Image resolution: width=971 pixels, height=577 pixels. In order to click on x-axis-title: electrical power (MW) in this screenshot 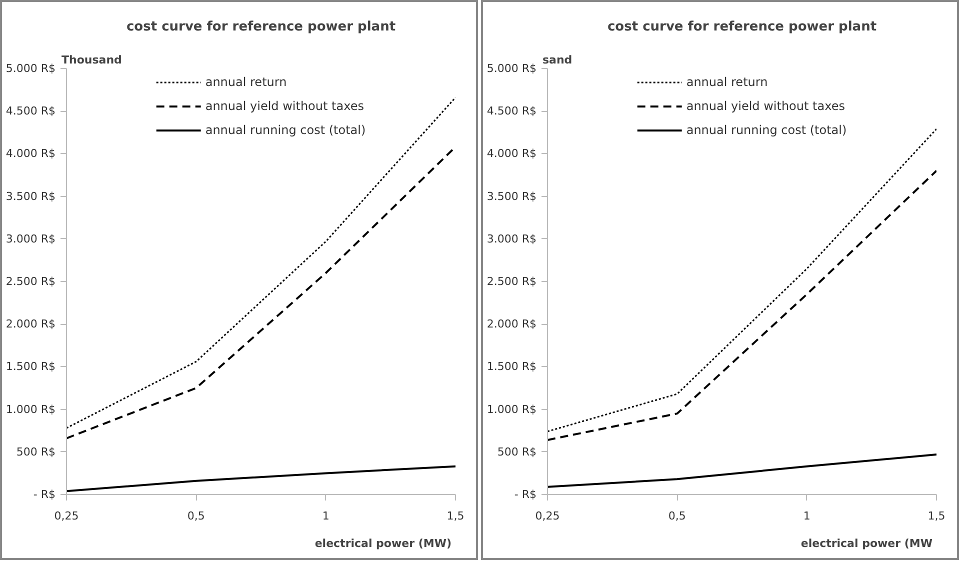, I will do `click(383, 543)`.